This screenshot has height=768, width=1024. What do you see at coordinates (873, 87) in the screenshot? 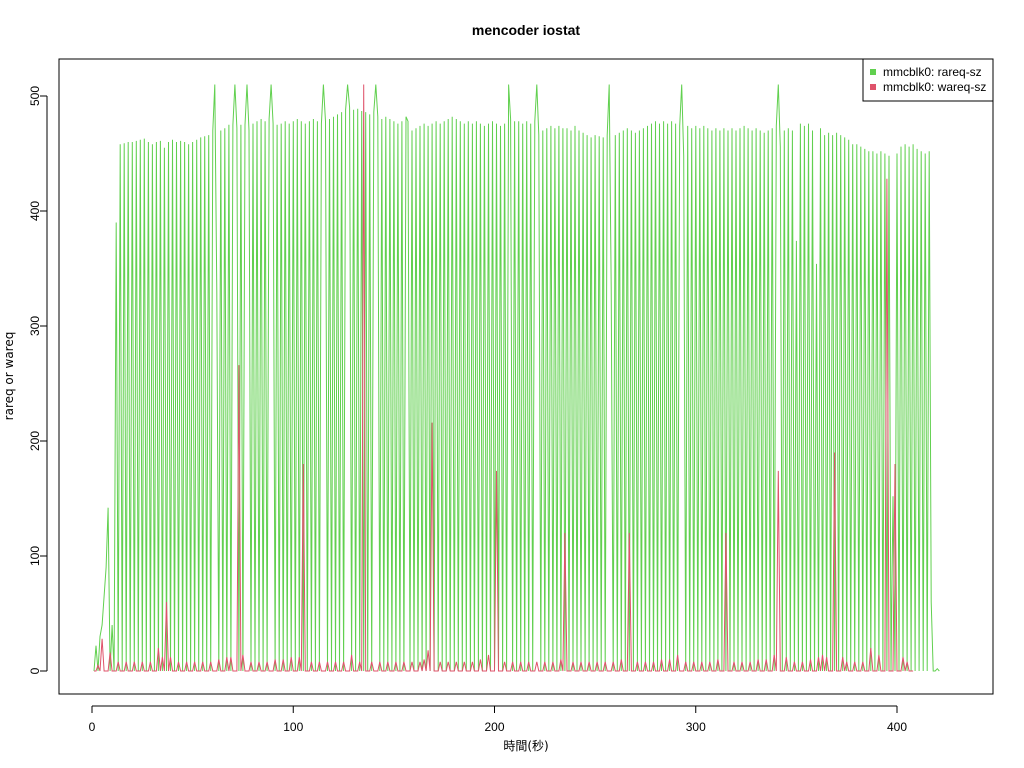
I see `legend-swatch-wareq` at bounding box center [873, 87].